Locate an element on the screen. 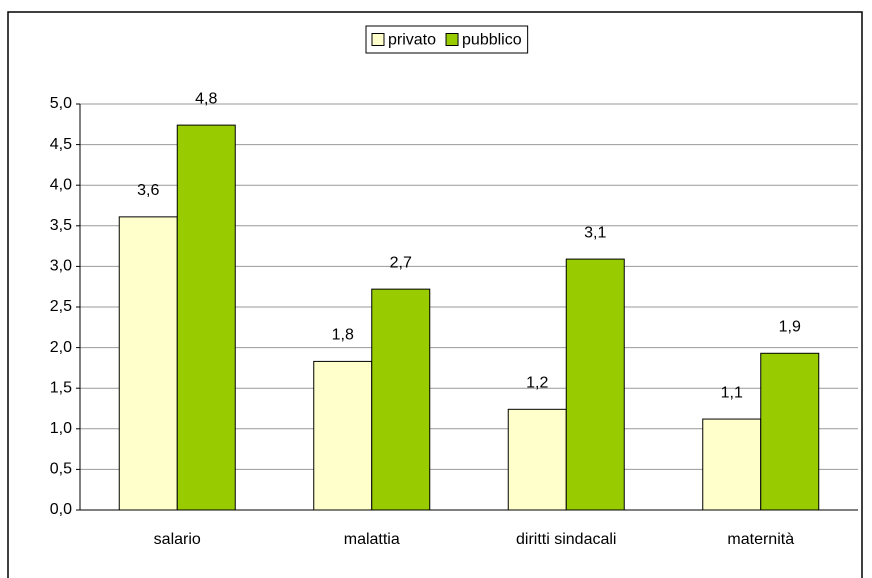 The height and width of the screenshot is (578, 872). value-label: 1,2 is located at coordinates (537, 383).